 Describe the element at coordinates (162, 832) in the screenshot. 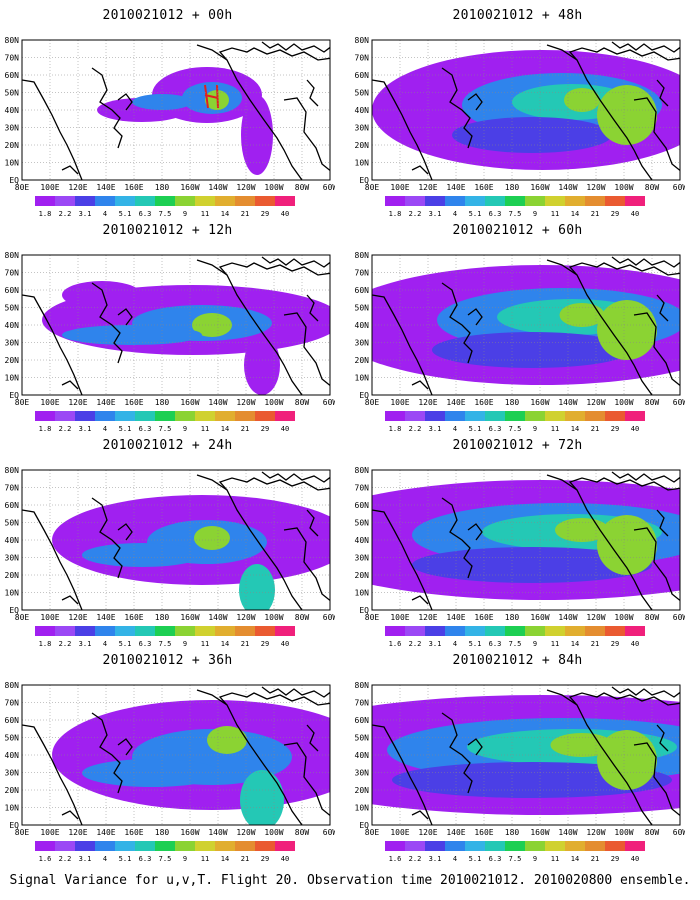

I see `x-tick-label: 180` at that location.